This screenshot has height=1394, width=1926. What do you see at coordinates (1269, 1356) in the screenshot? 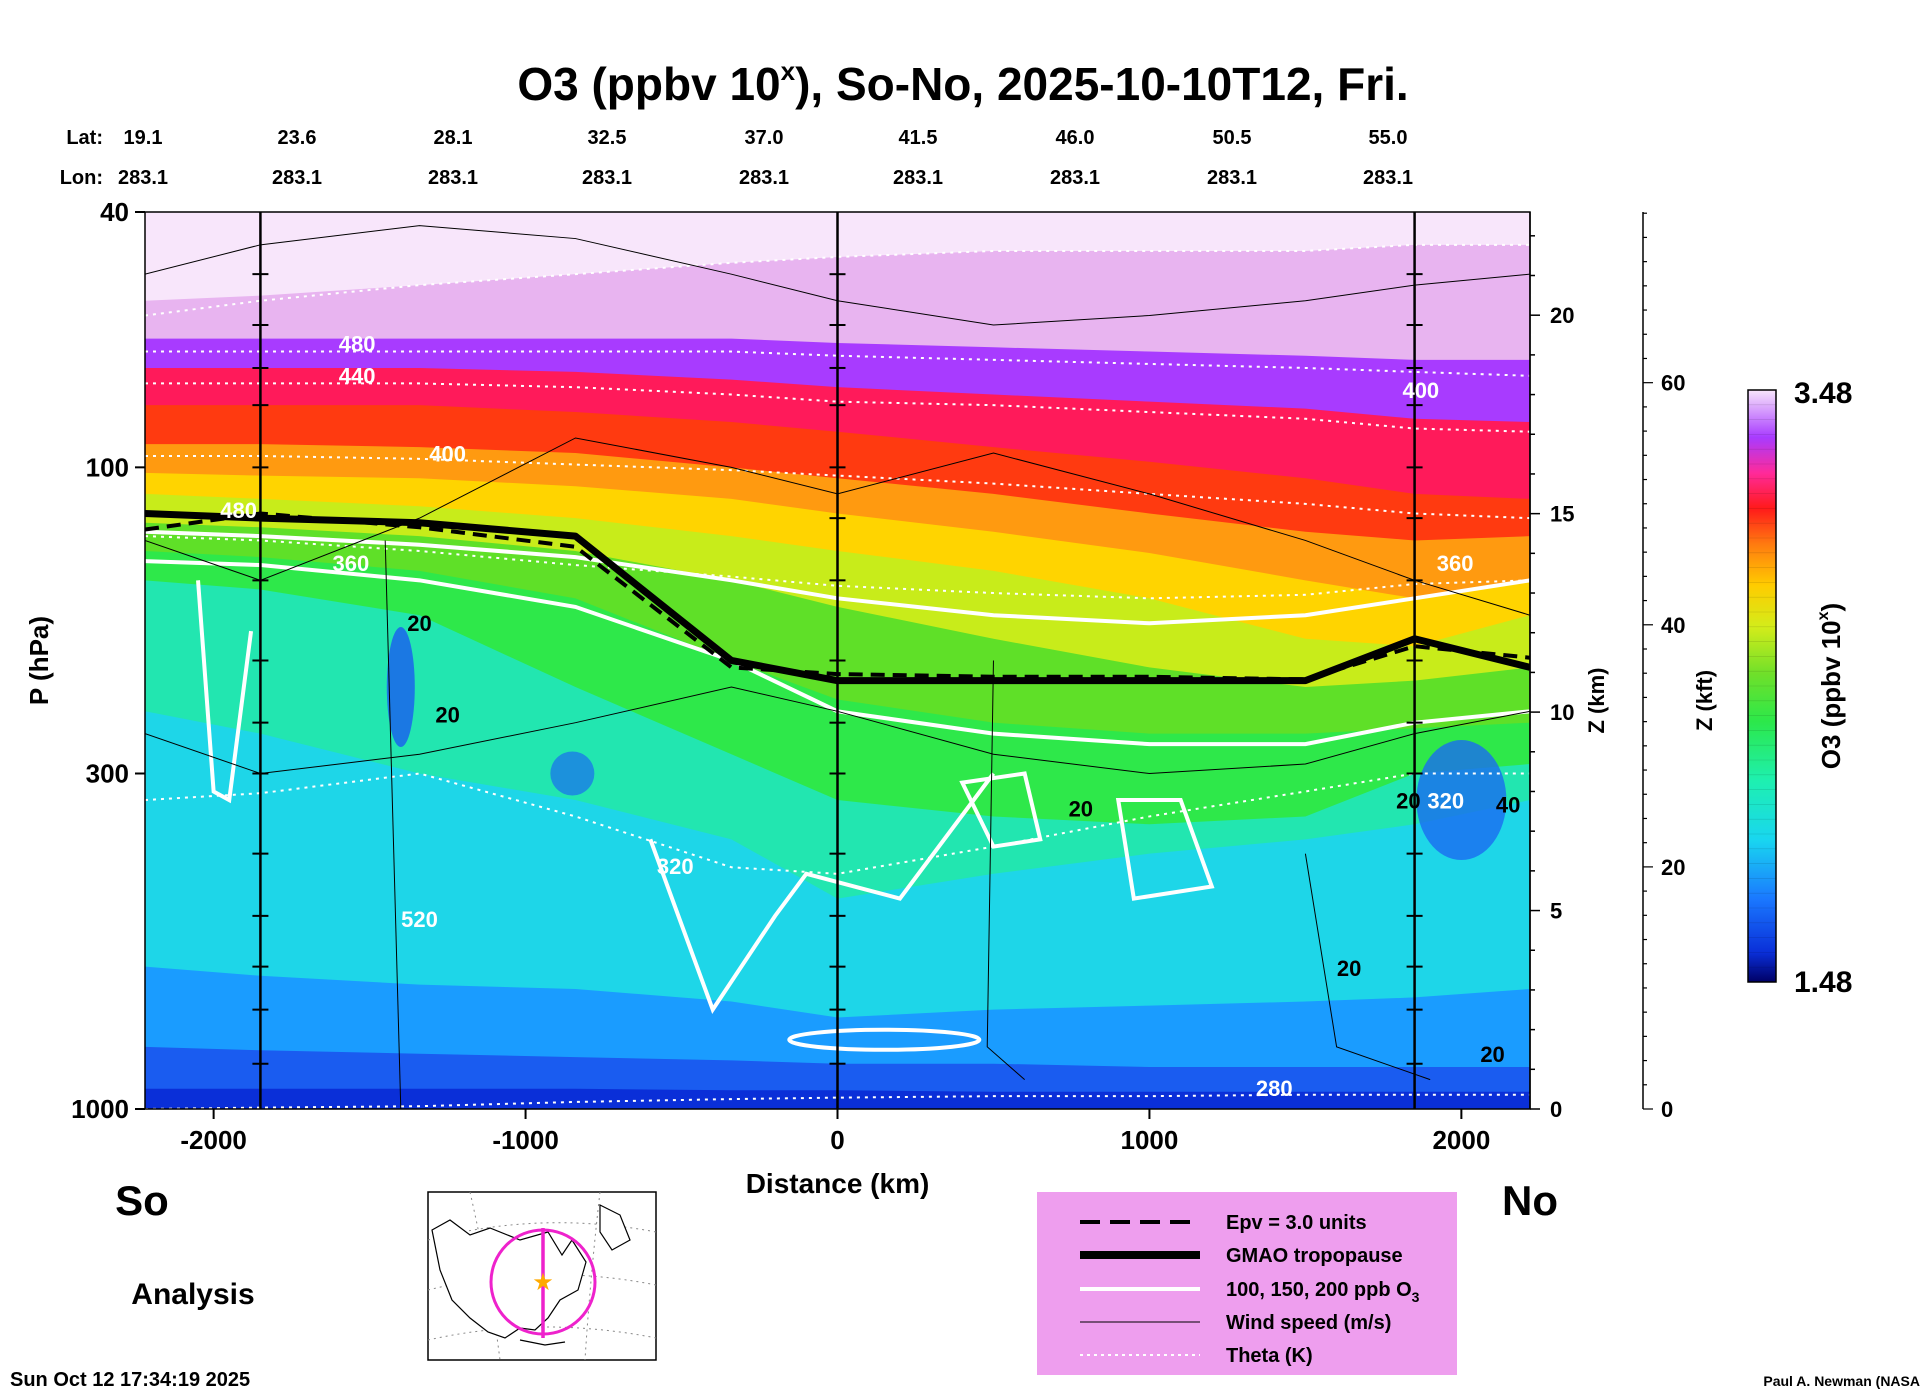
I see `legend-item-theta: Theta (K)` at bounding box center [1269, 1356].